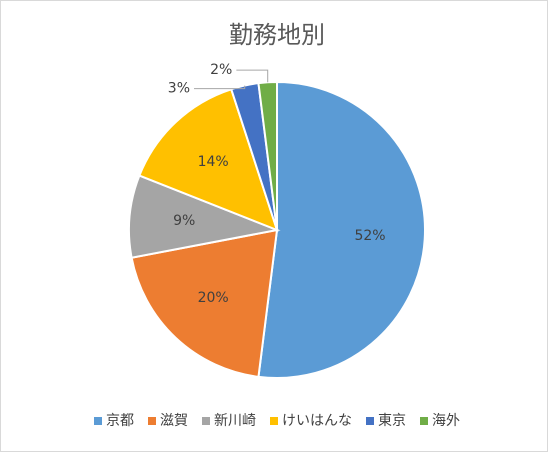 The image size is (548, 452). I want to click on legend-label: けいはんな, so click(317, 421).